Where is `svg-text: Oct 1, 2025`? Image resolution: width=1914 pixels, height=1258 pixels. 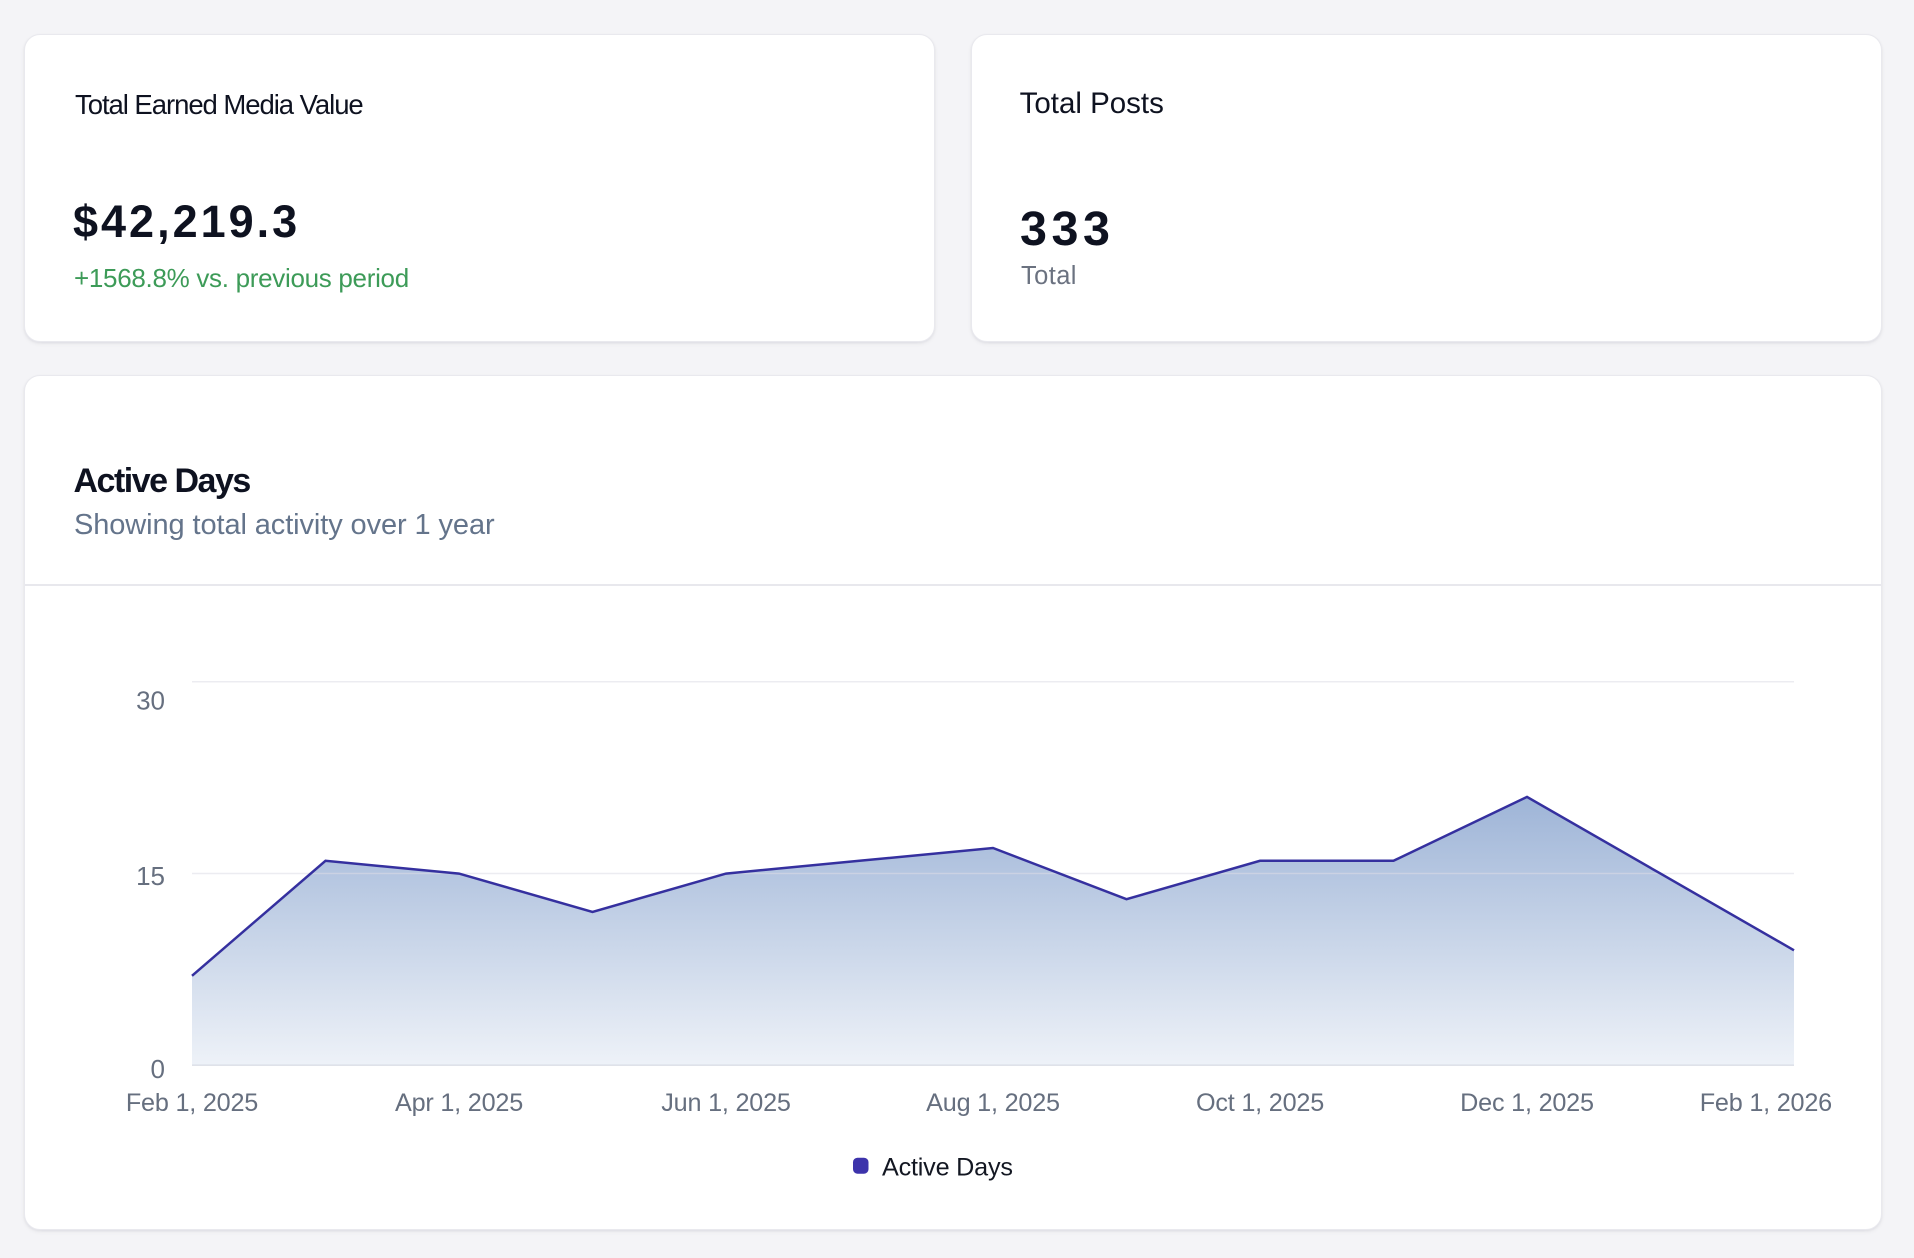 svg-text: Oct 1, 2025 is located at coordinates (1260, 1103).